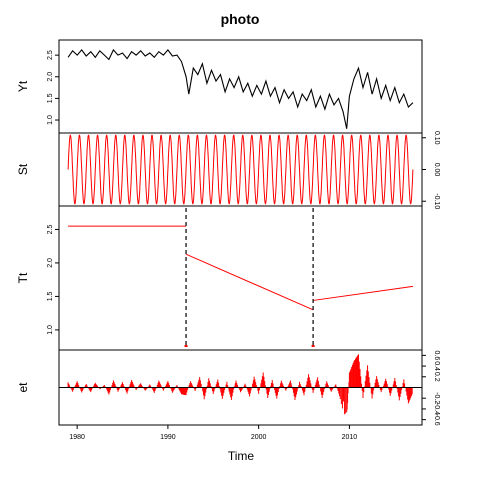 This screenshot has width=480, height=480. I want to click on panel-st: -0.10 0.00 0.10 St, so click(228, 170).